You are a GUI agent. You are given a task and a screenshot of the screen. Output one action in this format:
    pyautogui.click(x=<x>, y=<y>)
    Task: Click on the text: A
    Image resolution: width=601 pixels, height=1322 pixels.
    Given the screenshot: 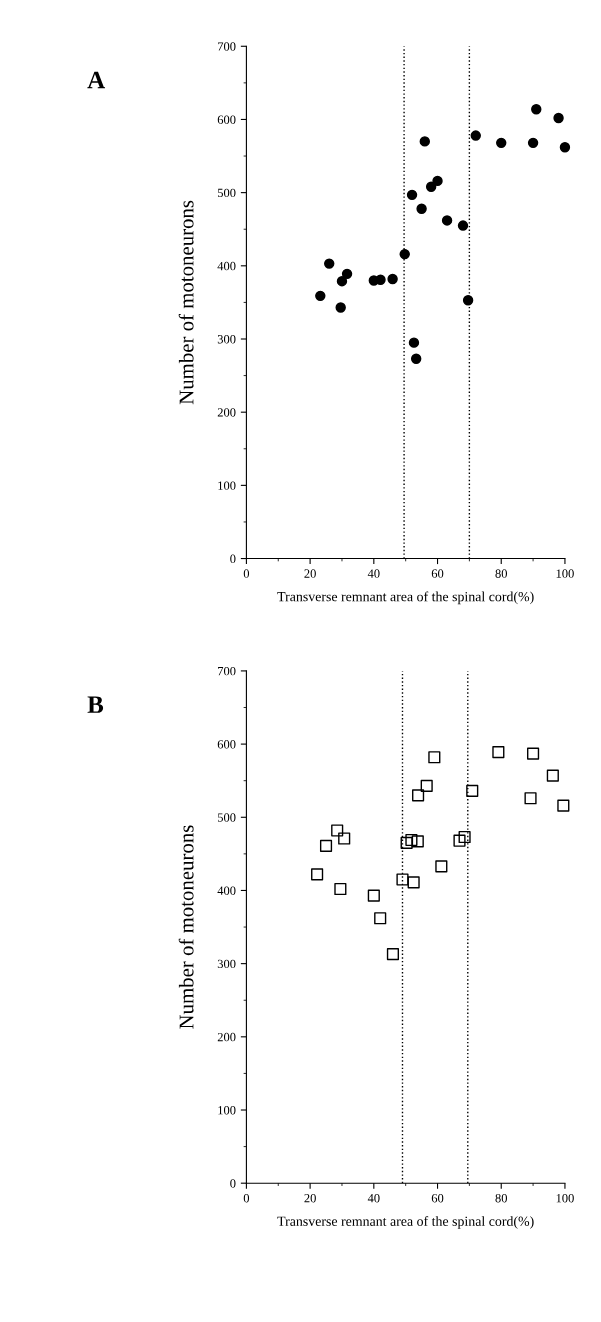 What is the action you would take?
    pyautogui.click(x=96, y=80)
    